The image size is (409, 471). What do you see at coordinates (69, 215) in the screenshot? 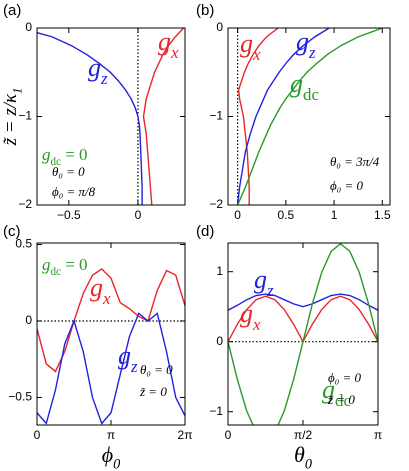
I see `x-tick-label: −0.5` at bounding box center [69, 215].